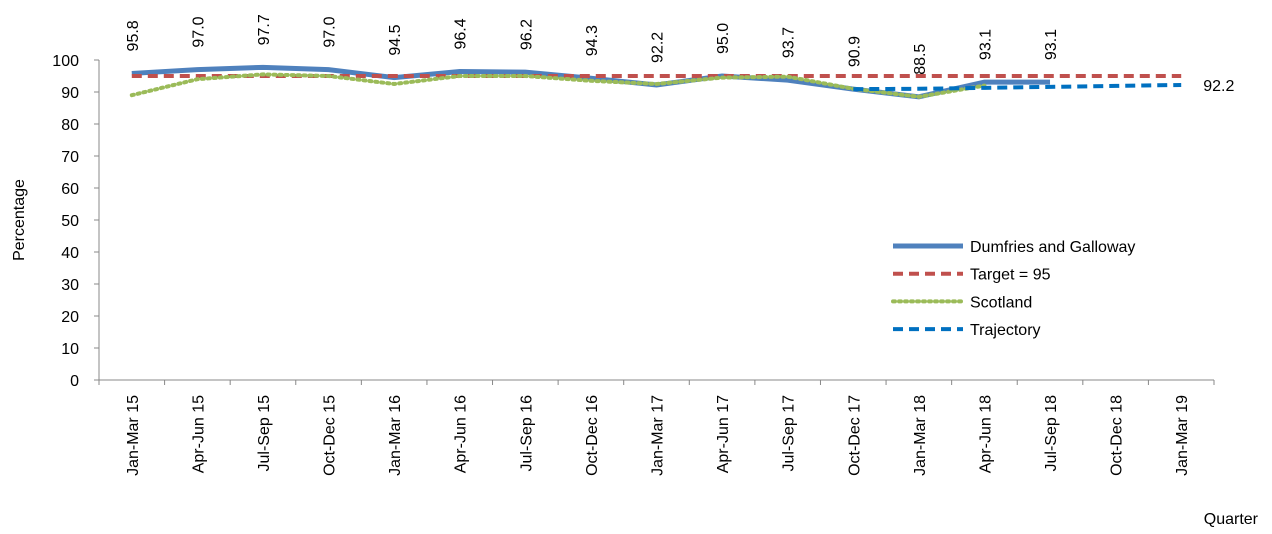 The height and width of the screenshot is (534, 1272). Describe the element at coordinates (133, 435) in the screenshot. I see `x-tick-label: Jan-Mar 15` at that location.